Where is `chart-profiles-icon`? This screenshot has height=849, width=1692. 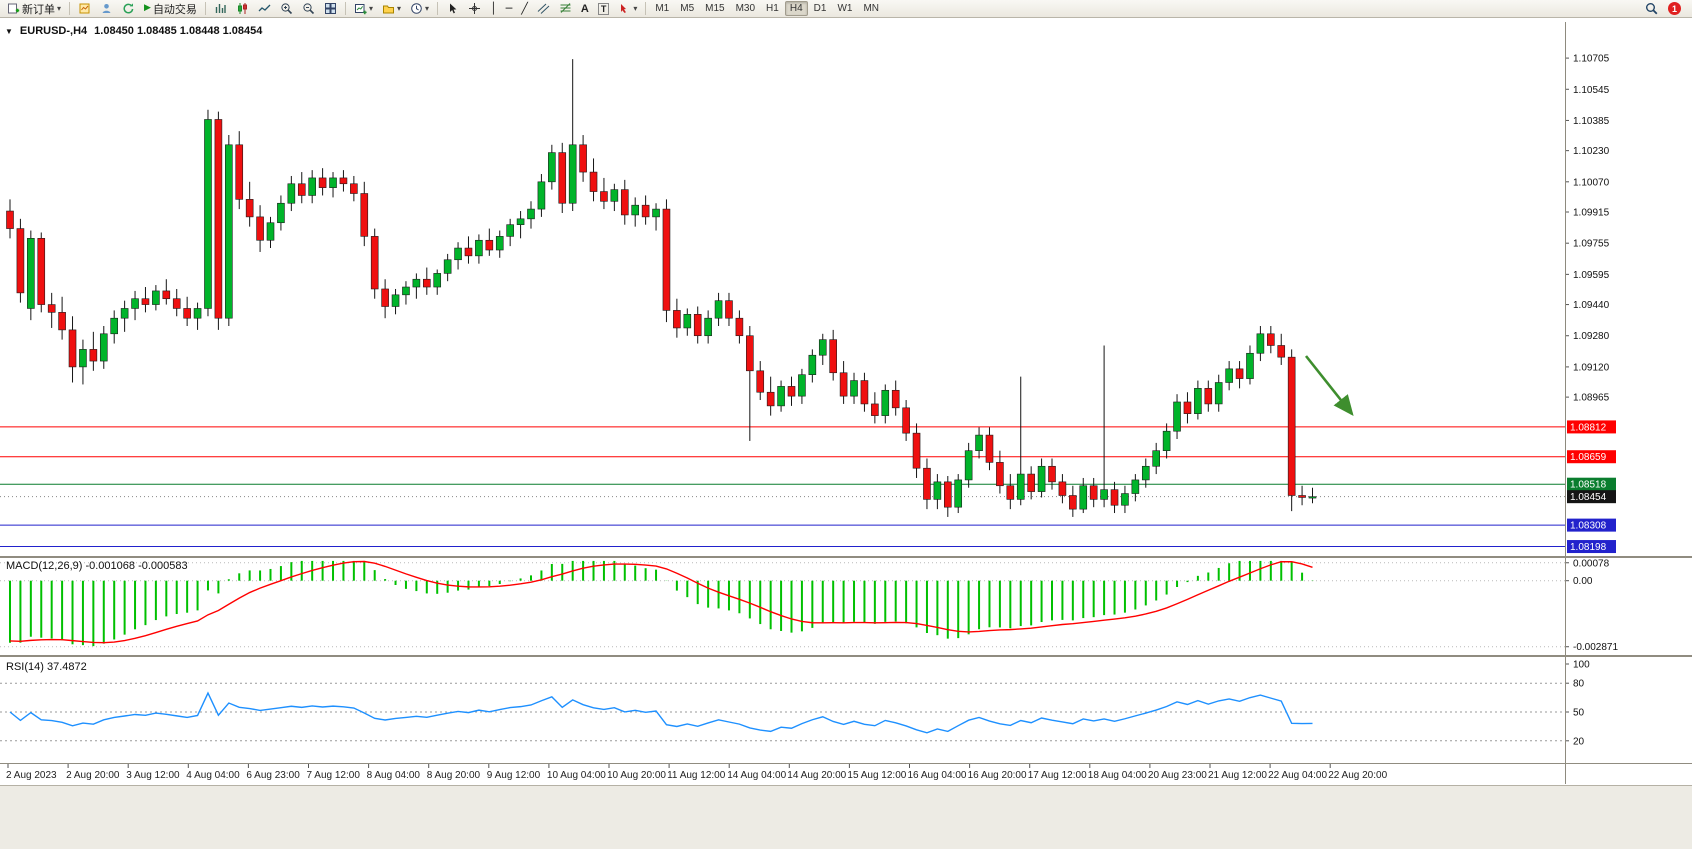 chart-profiles-icon is located at coordinates (388, 9).